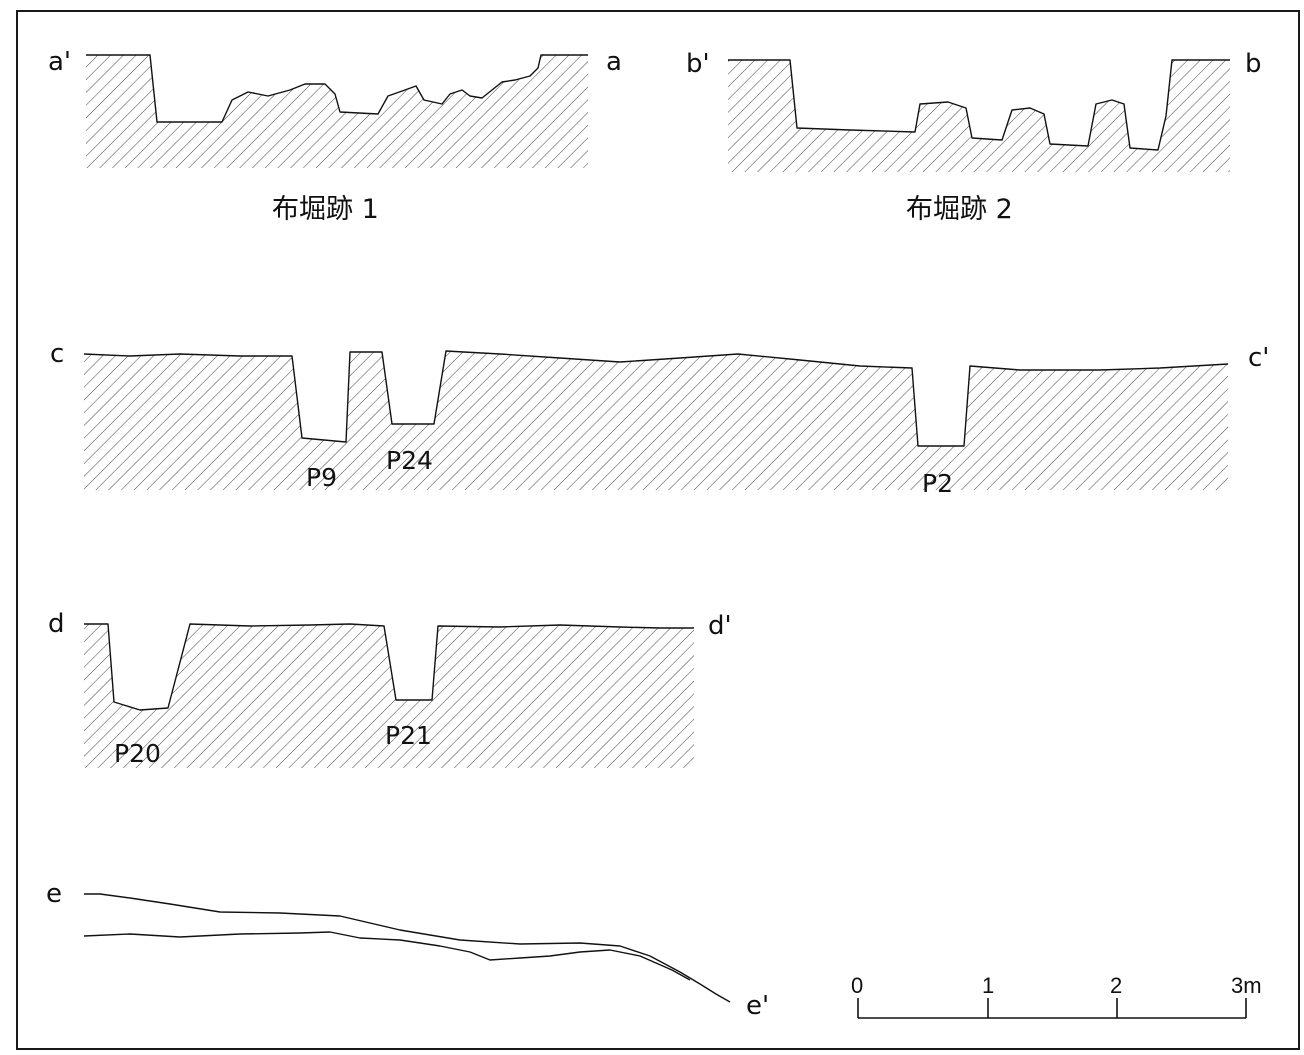 The height and width of the screenshot is (1055, 1304). Describe the element at coordinates (1246, 985) in the screenshot. I see `scale-label-3m: 3m` at that location.